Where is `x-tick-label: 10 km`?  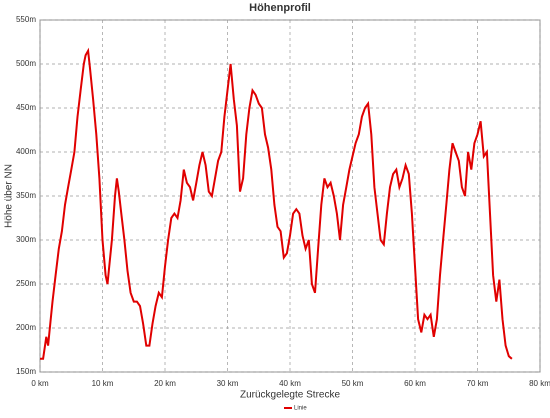
x-tick-label: 10 km is located at coordinates (103, 383).